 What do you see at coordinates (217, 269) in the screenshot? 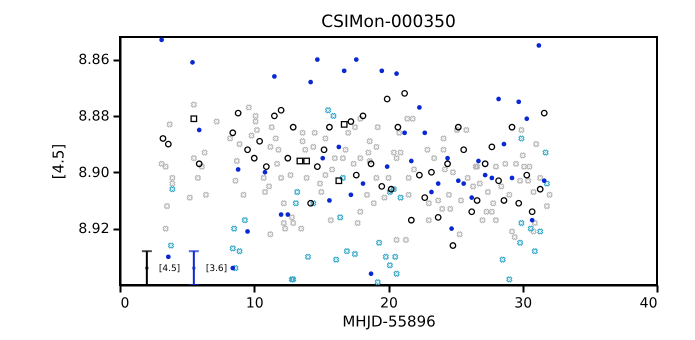
I see `annotation: [3.6]` at bounding box center [217, 269].